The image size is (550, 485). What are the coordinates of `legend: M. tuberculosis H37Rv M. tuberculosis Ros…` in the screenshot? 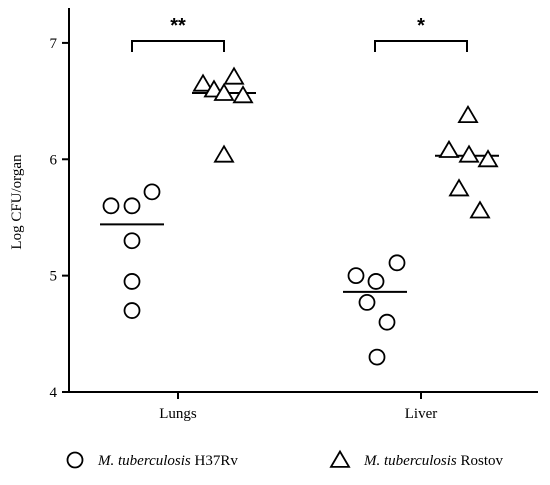 It's located at (285, 459).